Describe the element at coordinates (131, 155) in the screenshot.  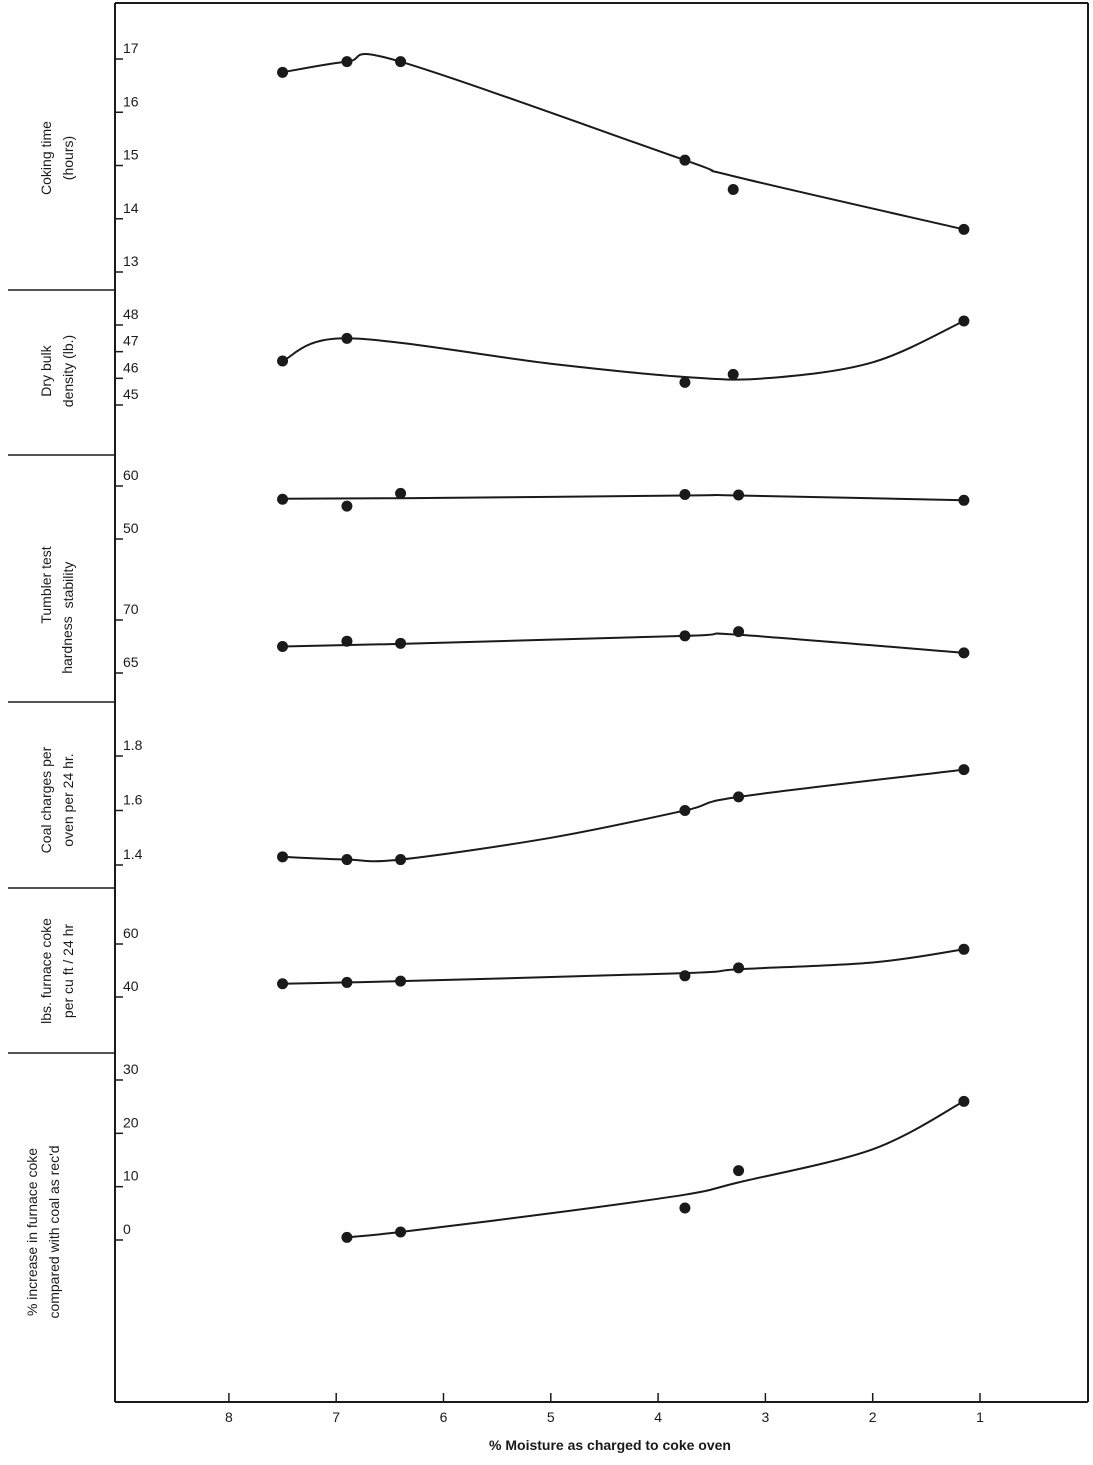
I see `y-tick-label: 15` at that location.